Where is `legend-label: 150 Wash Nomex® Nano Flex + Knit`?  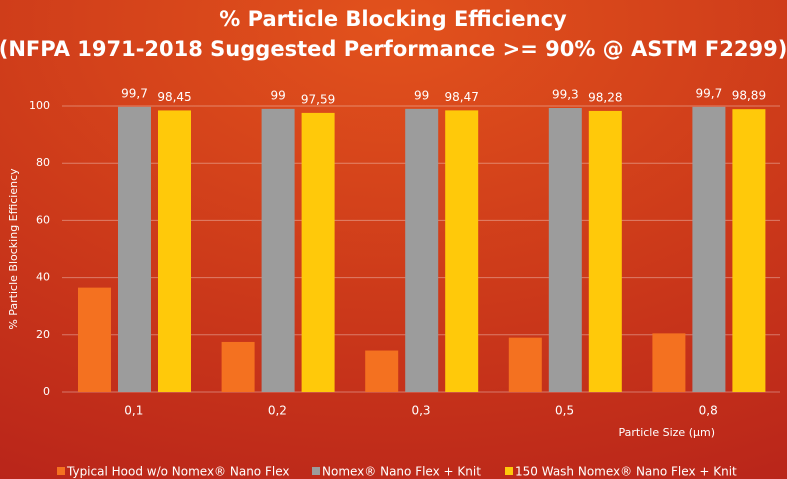
legend-label: 150 Wash Nomex® Nano Flex + Knit is located at coordinates (626, 472).